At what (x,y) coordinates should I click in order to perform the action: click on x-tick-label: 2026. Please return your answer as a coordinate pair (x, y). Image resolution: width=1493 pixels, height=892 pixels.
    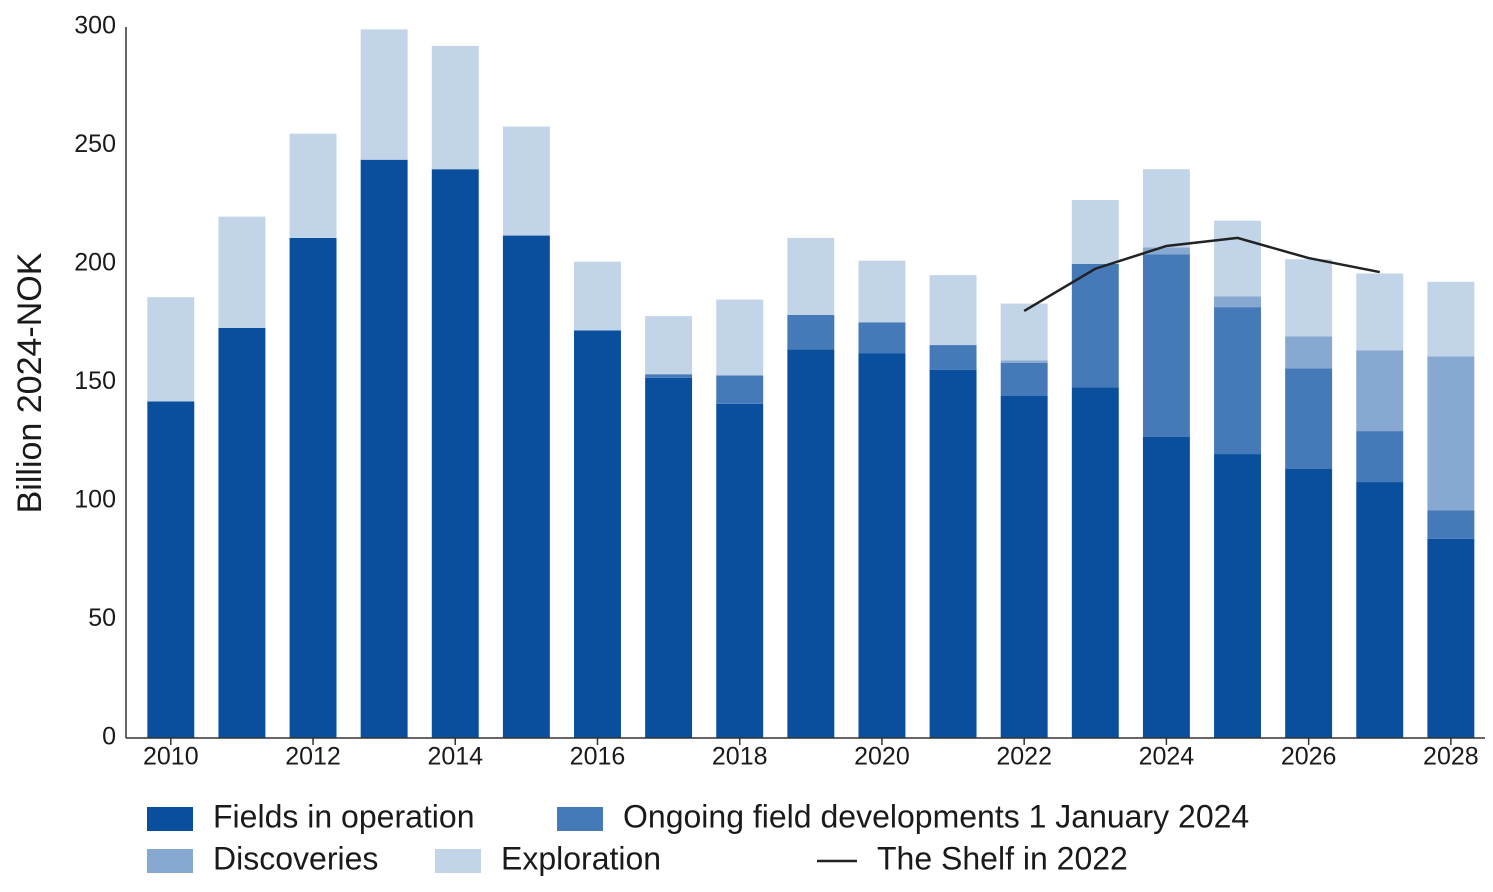
    Looking at the image, I should click on (1309, 757).